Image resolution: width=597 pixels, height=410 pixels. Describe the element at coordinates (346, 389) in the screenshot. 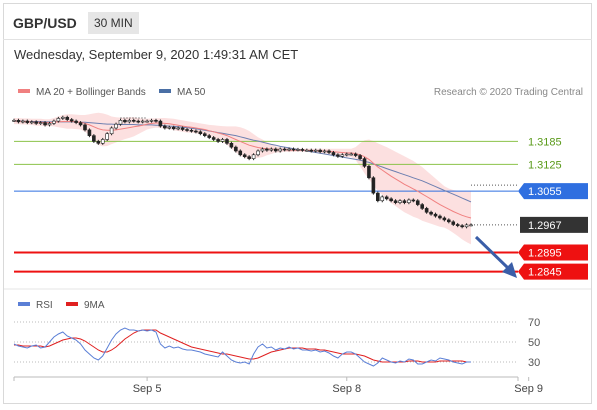

I see `x-tick-sep-8-label: Sep 8` at that location.